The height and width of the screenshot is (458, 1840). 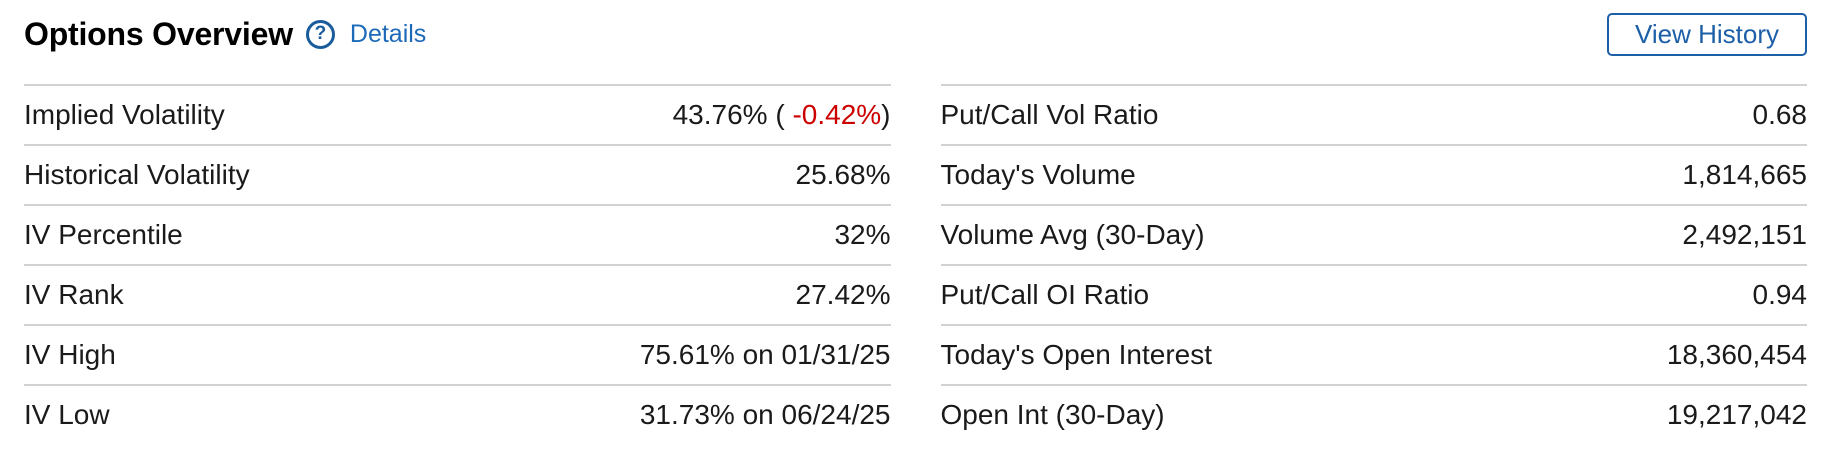 What do you see at coordinates (158, 33) in the screenshot?
I see `page-title: Options Overview` at bounding box center [158, 33].